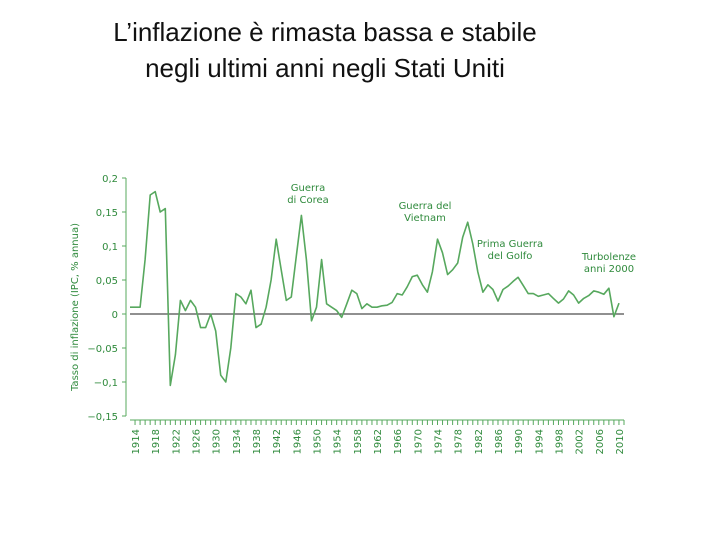 Image resolution: width=720 pixels, height=540 pixels. I want to click on y-tick-label: 0,1, so click(110, 247).